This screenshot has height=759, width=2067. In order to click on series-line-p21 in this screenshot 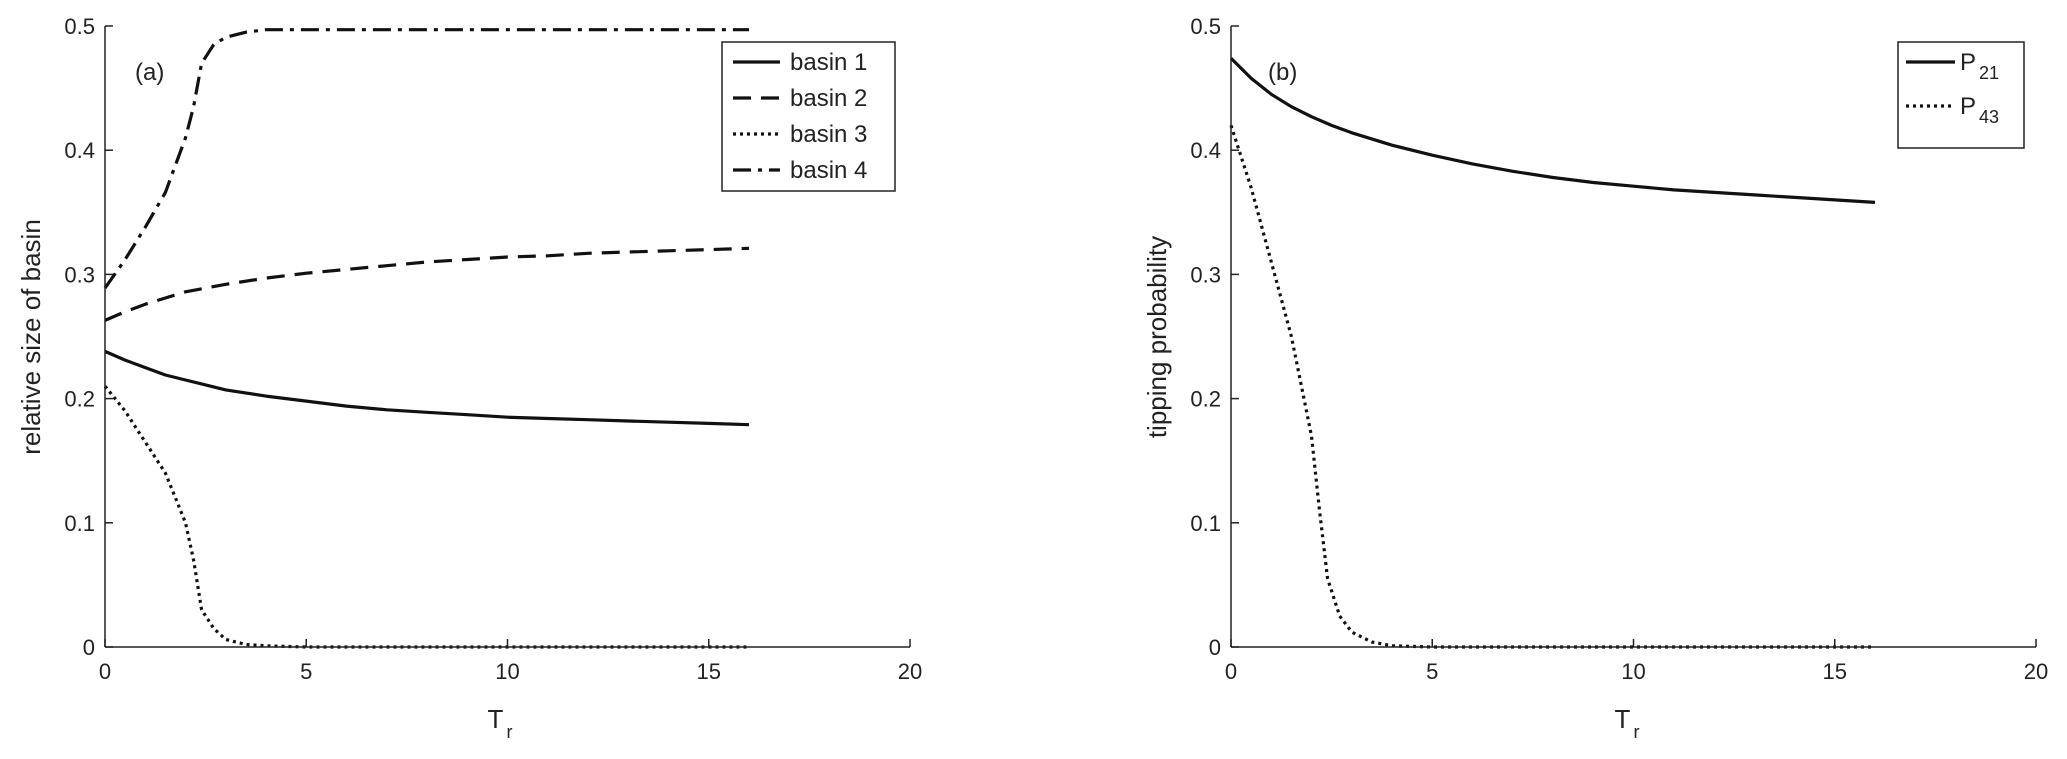, I will do `click(1552, 130)`.